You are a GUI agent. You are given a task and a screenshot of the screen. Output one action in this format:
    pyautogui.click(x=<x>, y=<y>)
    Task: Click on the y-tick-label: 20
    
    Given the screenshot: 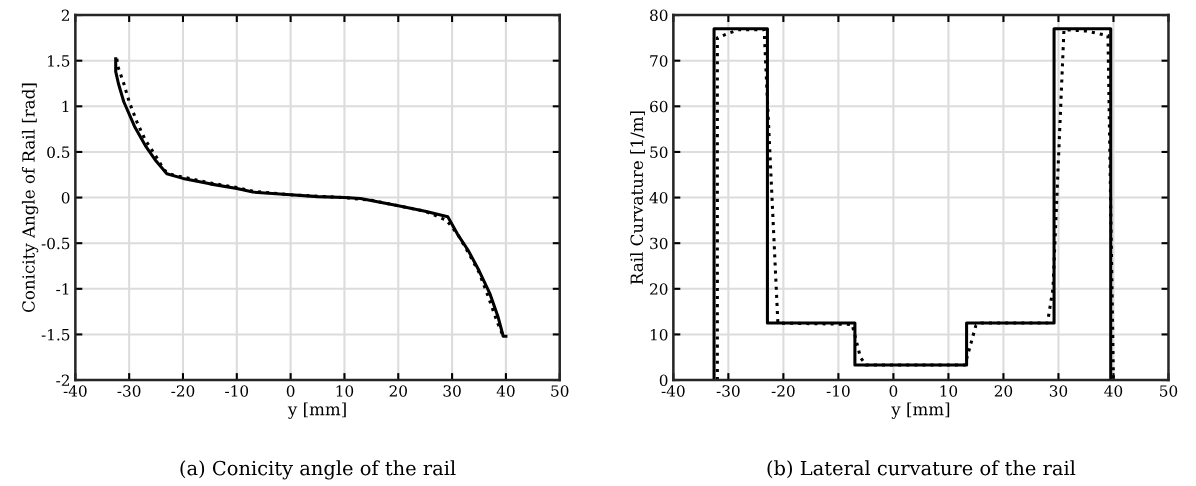 What is the action you would take?
    pyautogui.click(x=659, y=289)
    